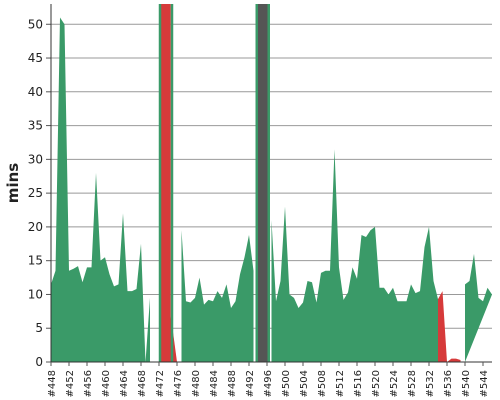  I want to click on y-tick-label: 20, so click(35, 227).